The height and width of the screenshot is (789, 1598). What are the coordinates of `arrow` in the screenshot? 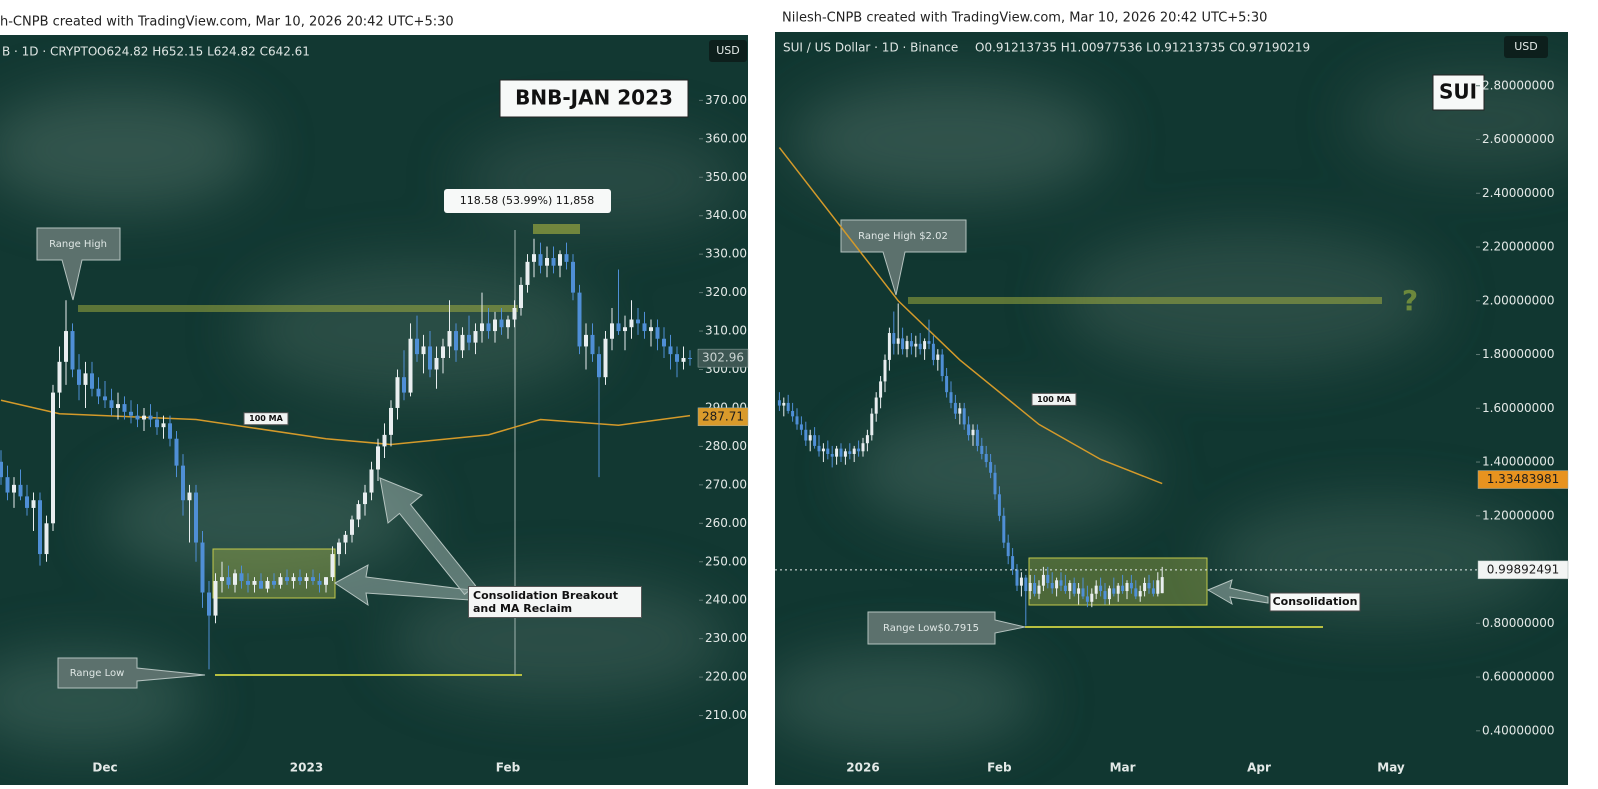 It's located at (1237, 592).